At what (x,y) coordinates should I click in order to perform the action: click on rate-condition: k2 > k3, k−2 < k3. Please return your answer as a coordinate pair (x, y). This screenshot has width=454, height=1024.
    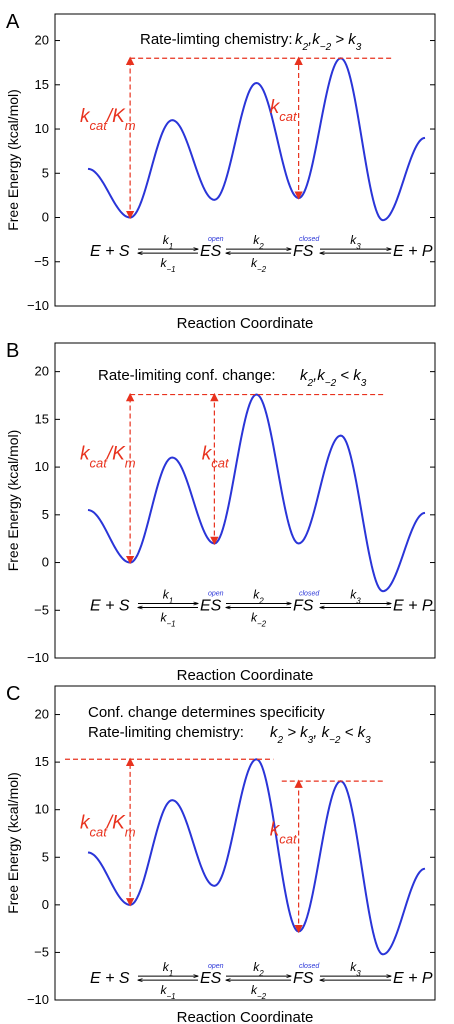
    Looking at the image, I should click on (320, 735).